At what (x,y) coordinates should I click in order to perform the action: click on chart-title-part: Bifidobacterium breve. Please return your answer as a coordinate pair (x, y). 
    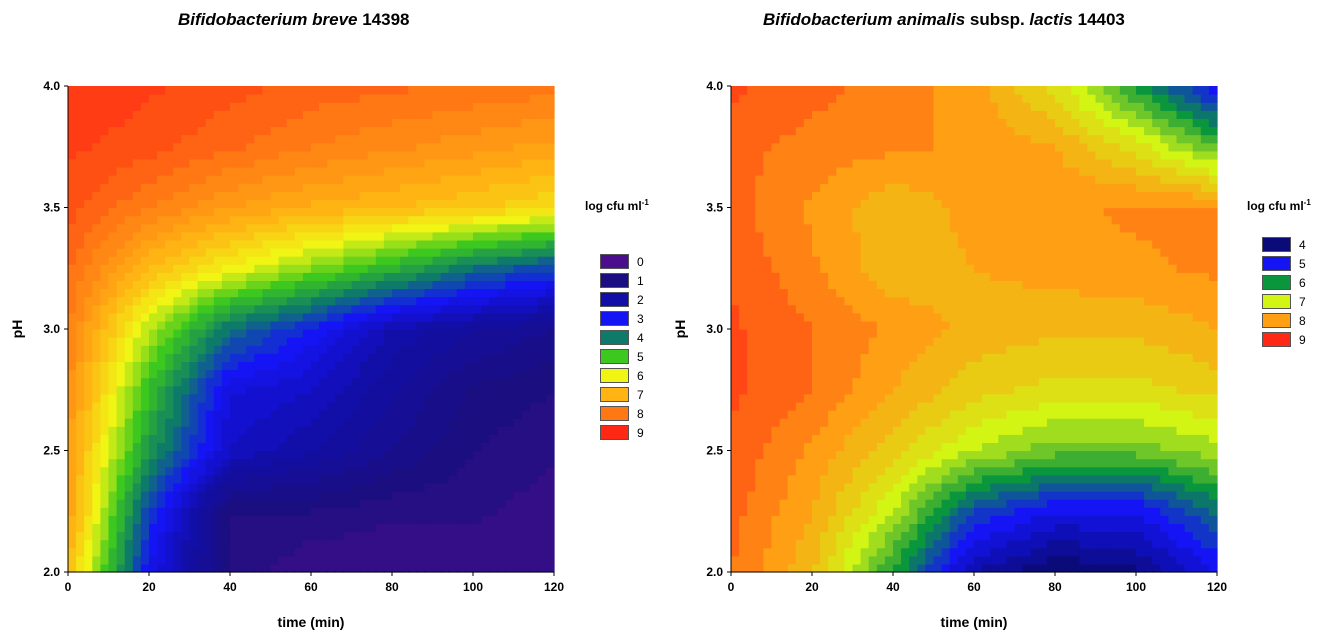
    Looking at the image, I should click on (268, 19).